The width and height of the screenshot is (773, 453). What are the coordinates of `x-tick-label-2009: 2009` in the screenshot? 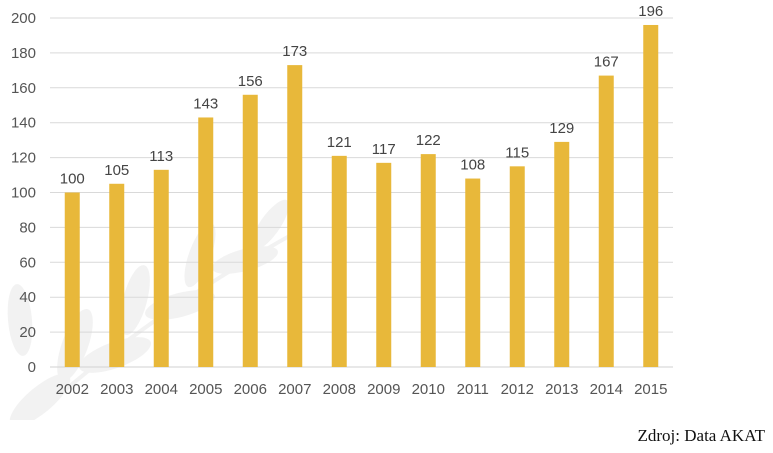 It's located at (383, 389).